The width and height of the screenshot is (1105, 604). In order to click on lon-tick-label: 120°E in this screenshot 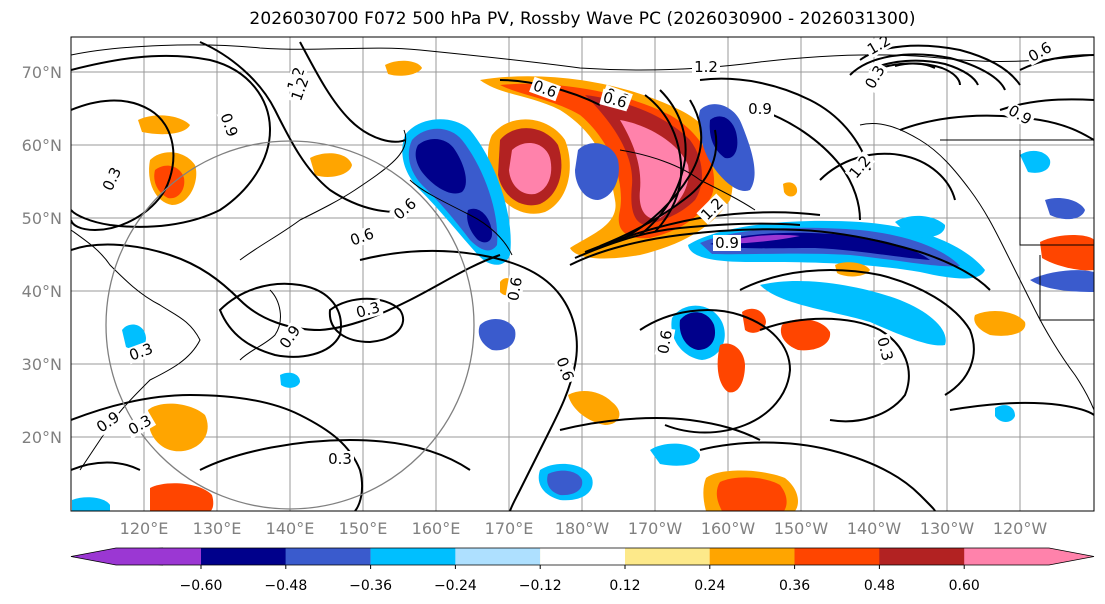, I will do `click(144, 528)`.